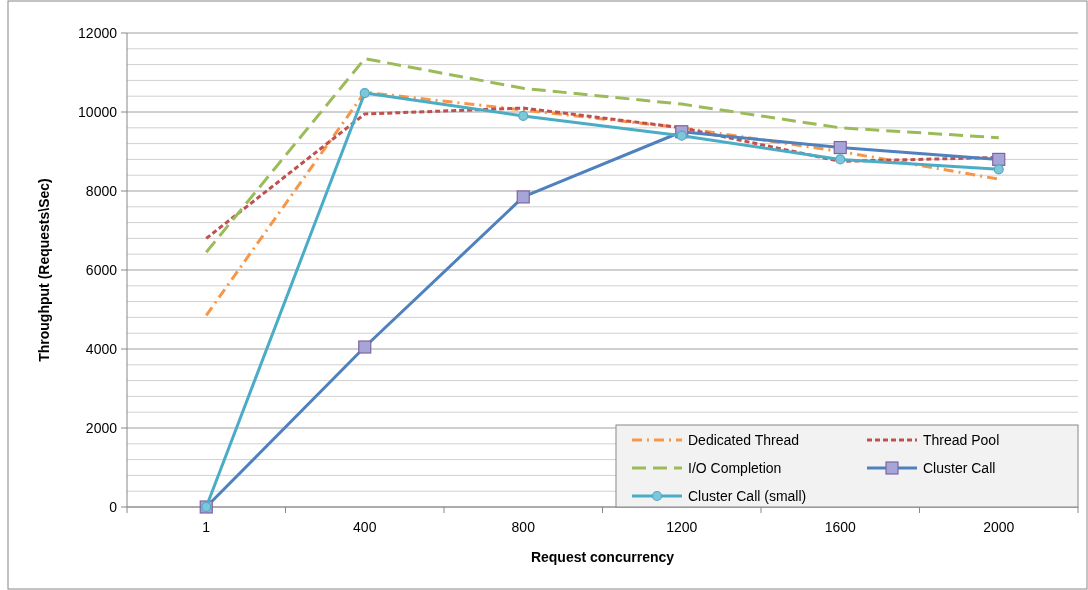  I want to click on x-tick-label: 1600, so click(840, 527).